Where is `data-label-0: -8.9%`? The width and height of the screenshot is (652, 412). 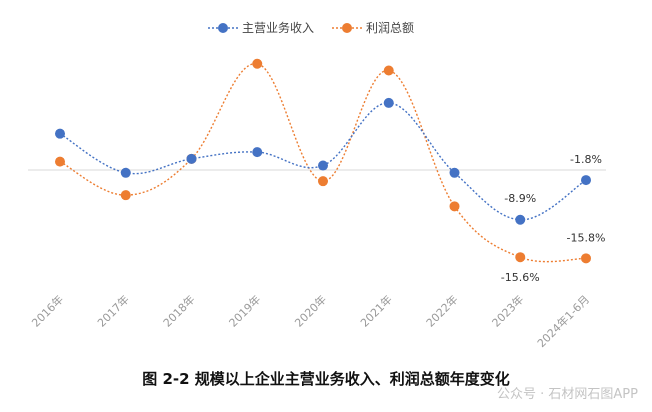 data-label-0: -8.9% is located at coordinates (520, 198).